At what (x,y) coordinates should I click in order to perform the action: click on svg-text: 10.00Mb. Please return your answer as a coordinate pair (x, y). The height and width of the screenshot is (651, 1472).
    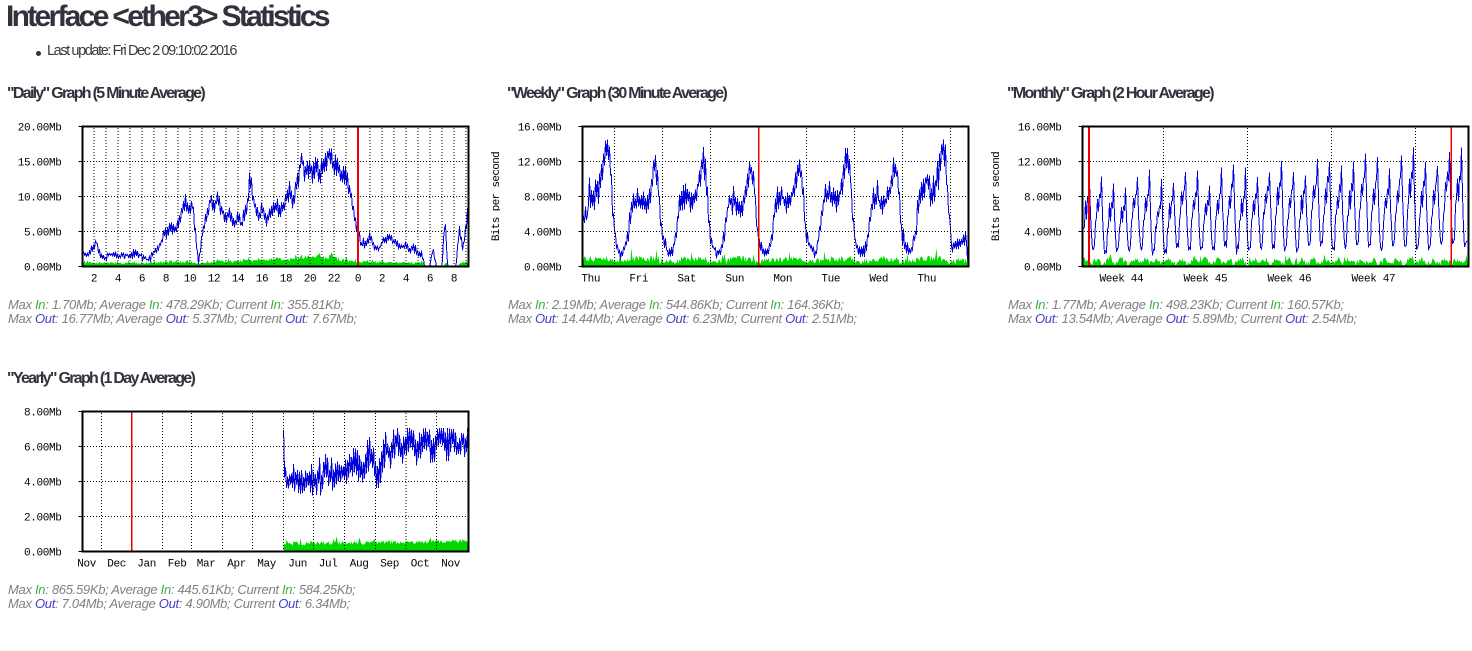
    Looking at the image, I should click on (40, 199).